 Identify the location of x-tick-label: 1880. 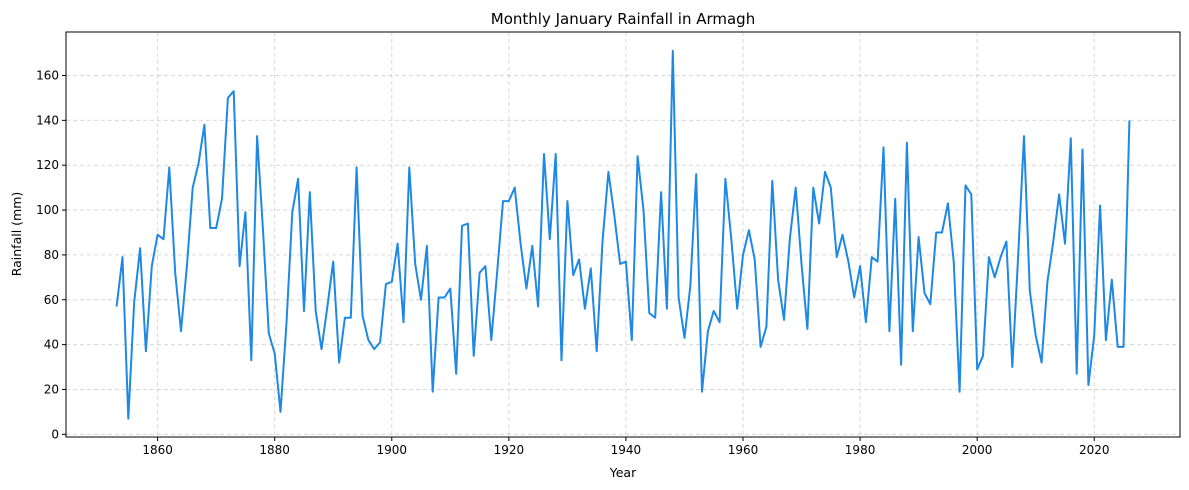
(274, 450).